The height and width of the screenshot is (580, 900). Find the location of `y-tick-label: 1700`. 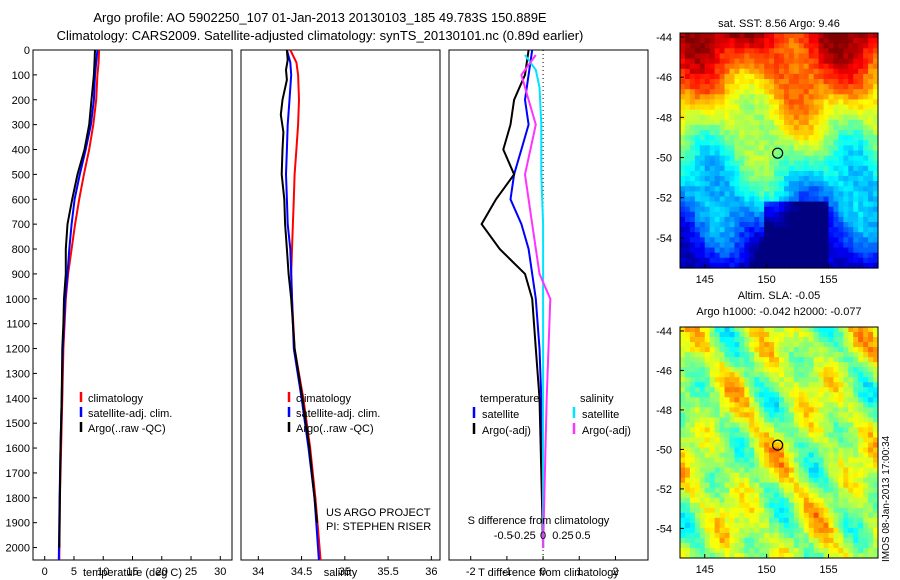

y-tick-label: 1700 is located at coordinates (18, 474).